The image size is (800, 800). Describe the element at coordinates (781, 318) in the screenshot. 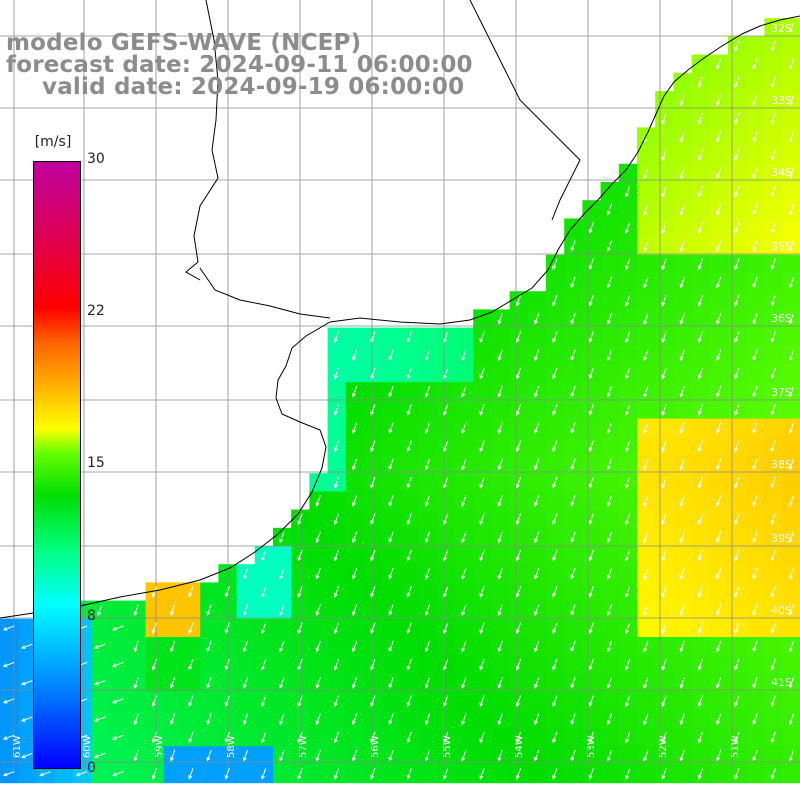

I see `latitude-label: 36S` at that location.